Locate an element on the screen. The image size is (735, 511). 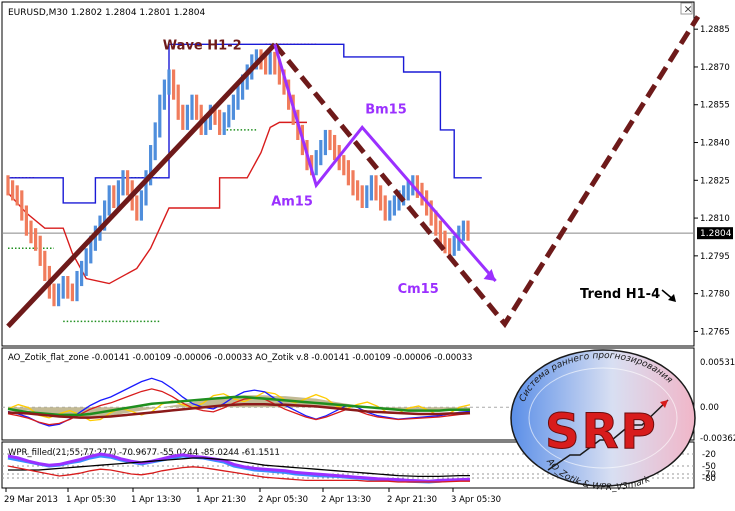
close-button: × is located at coordinates (686, 9).